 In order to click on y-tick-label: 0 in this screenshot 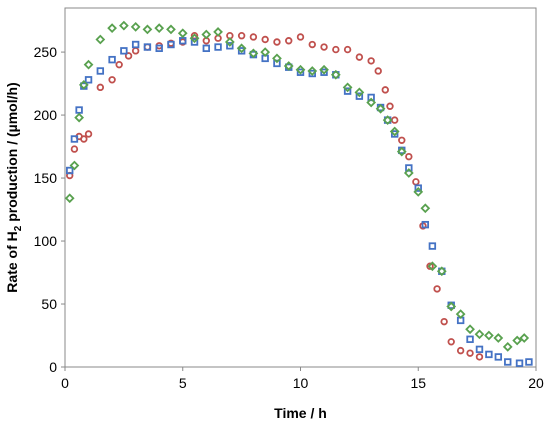, I will do `click(53, 367)`.